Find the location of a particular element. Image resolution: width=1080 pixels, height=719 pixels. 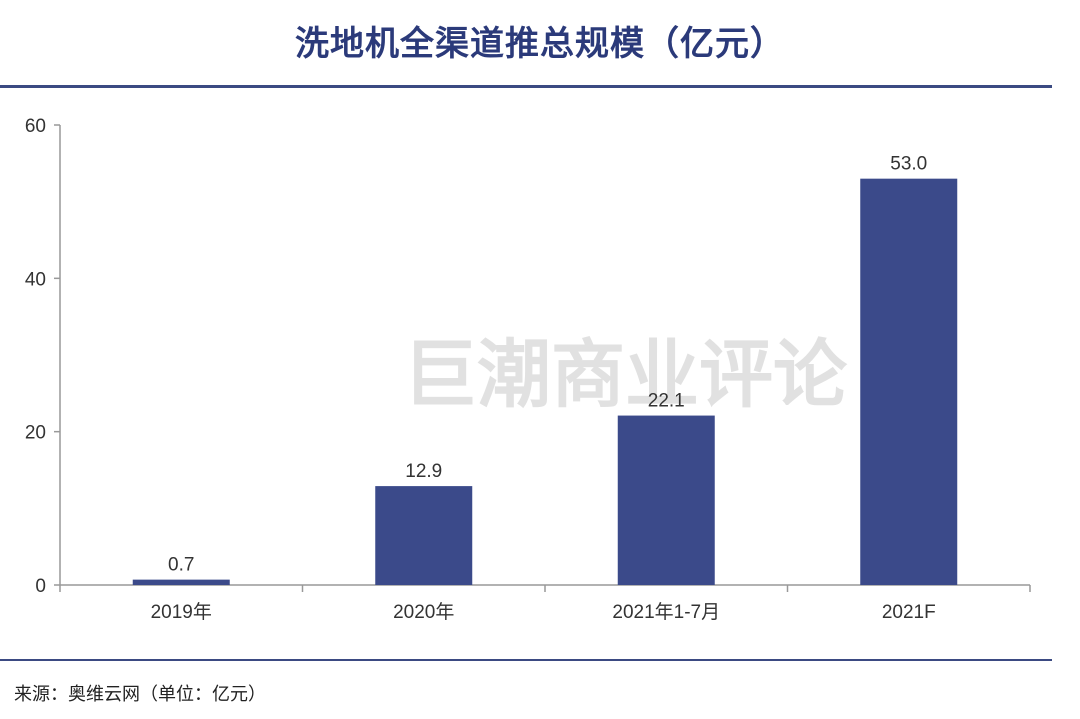

category-label: 2019年 is located at coordinates (181, 612).